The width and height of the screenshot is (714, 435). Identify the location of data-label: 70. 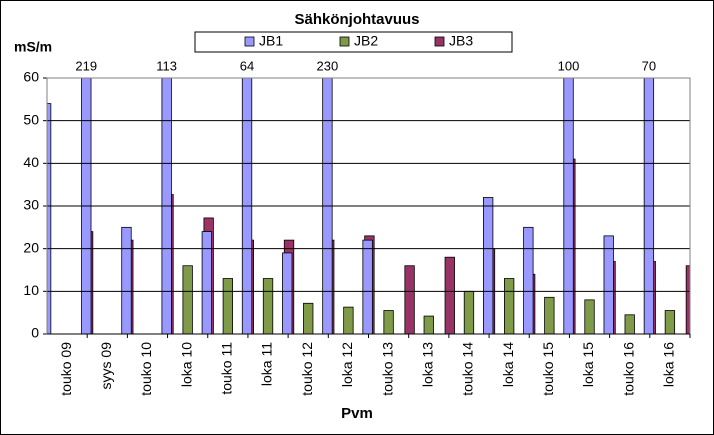
(649, 65).